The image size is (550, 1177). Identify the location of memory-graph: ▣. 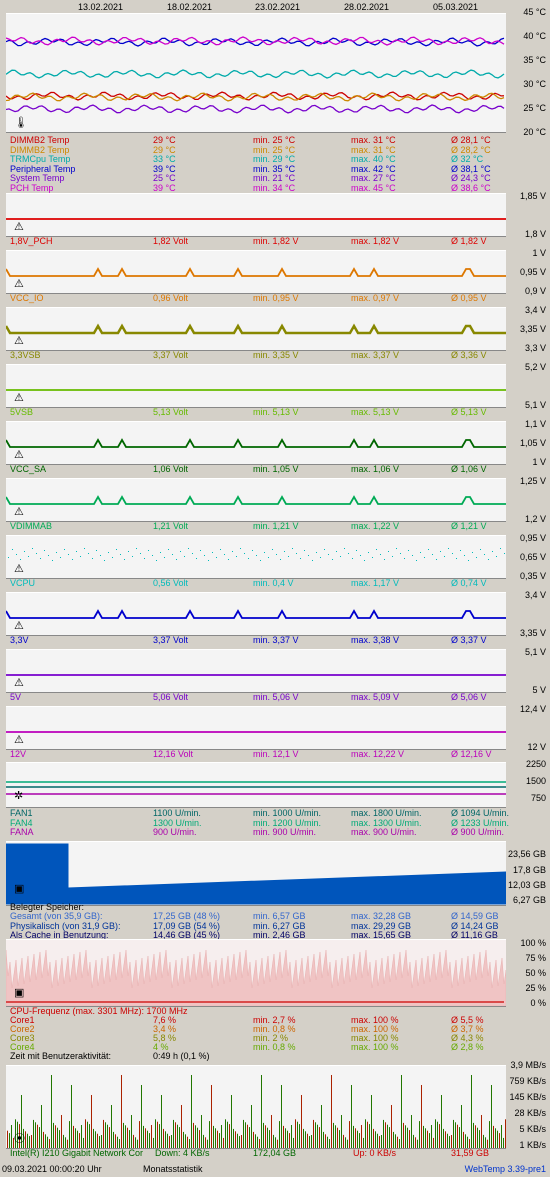
(256, 873).